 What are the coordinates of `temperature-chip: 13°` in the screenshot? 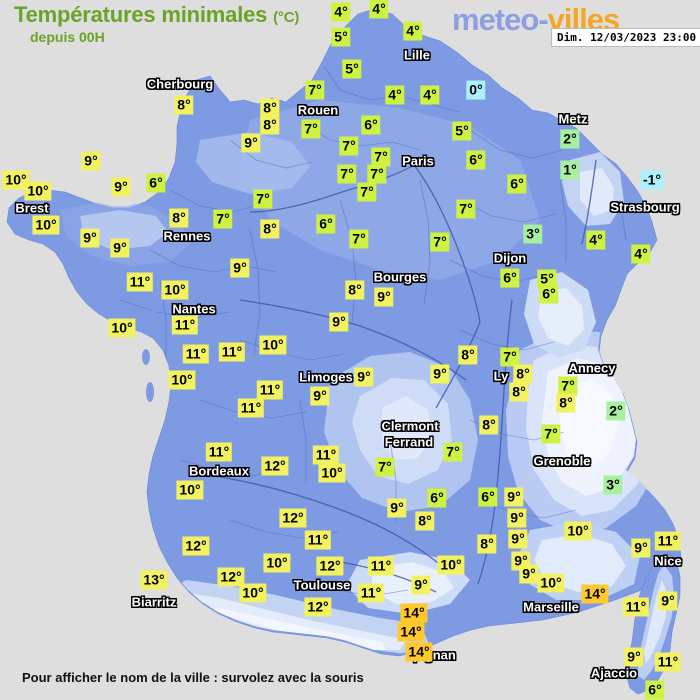 It's located at (154, 580).